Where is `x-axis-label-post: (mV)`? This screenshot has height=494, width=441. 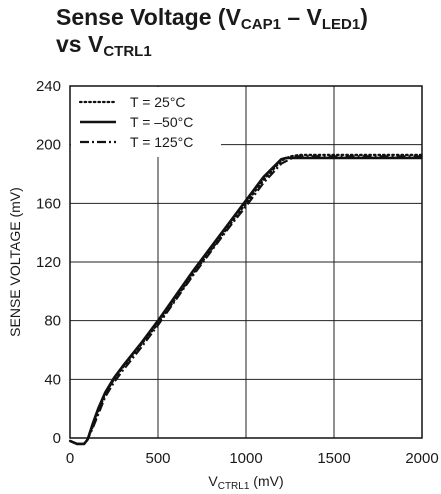
x-axis-label-post: (mV) is located at coordinates (266, 481).